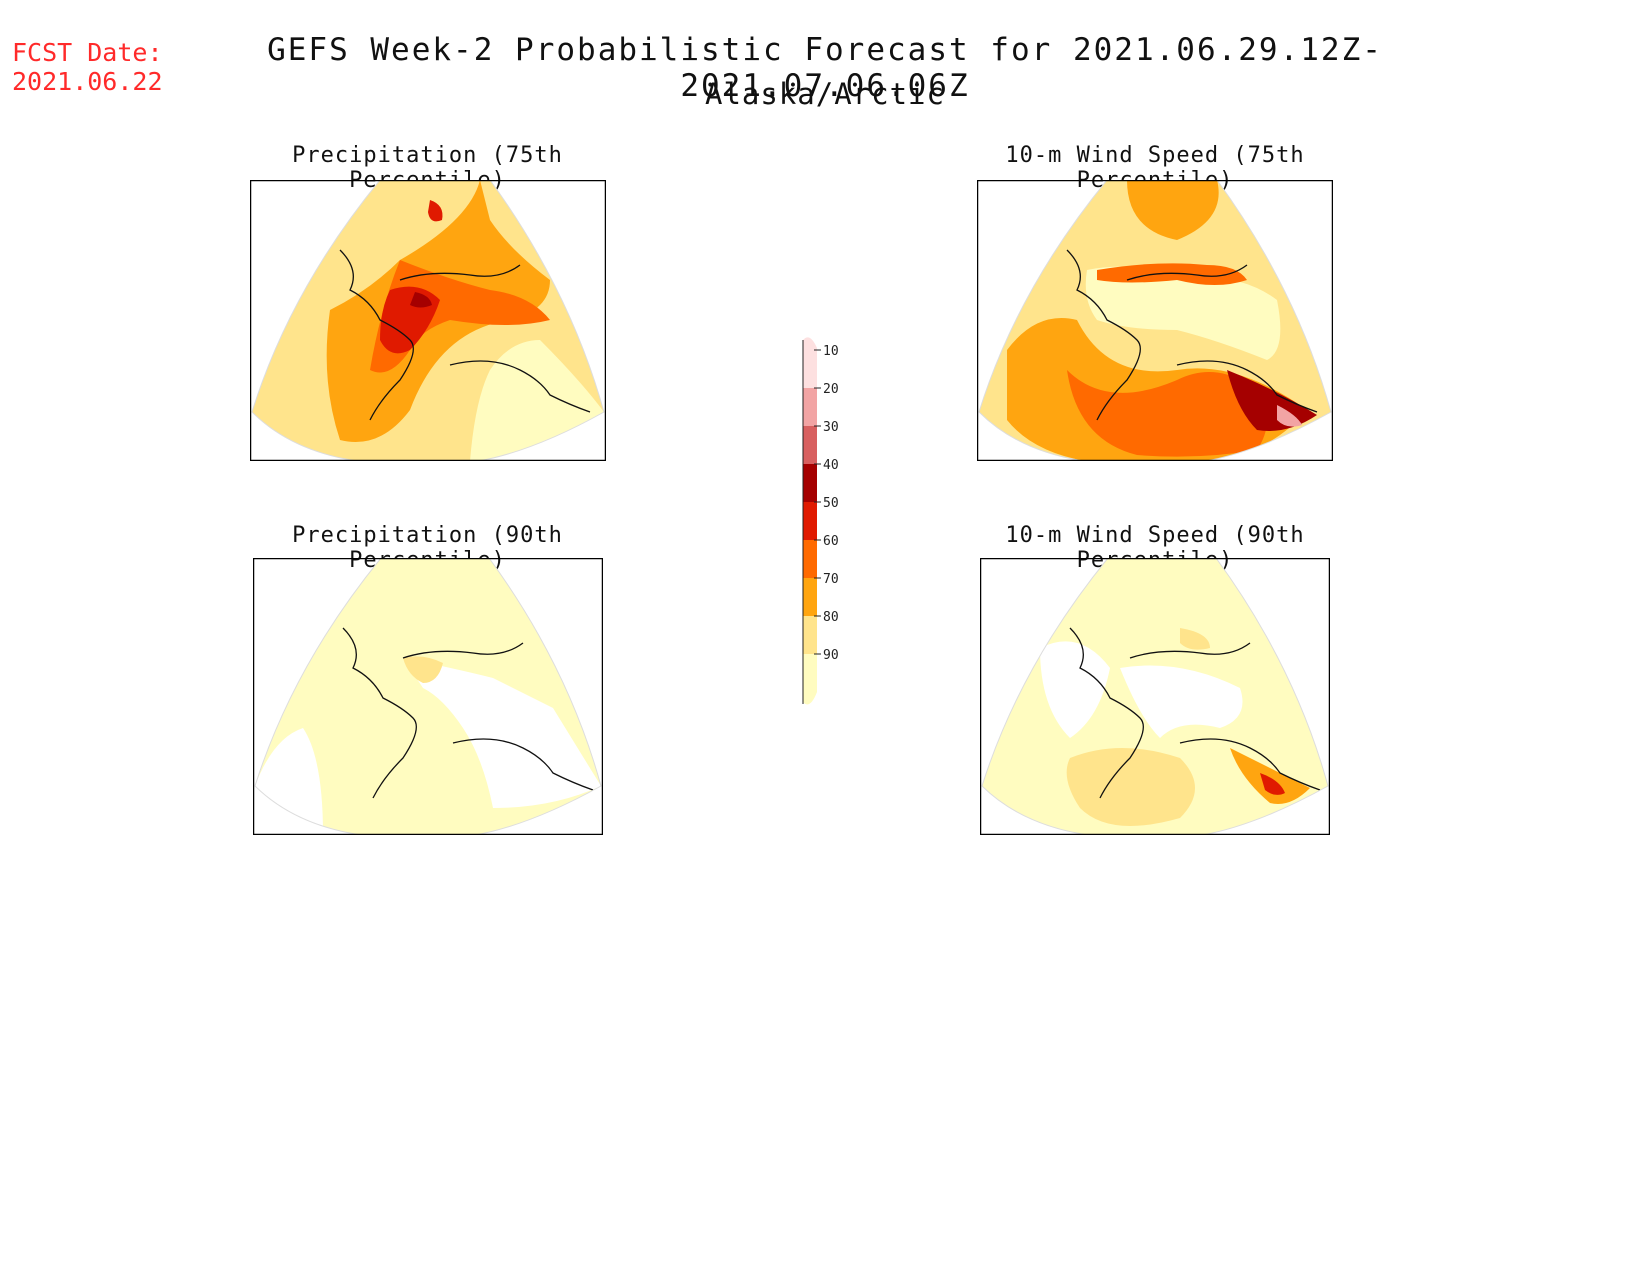 This screenshot has width=1650, height=1275. What do you see at coordinates (810, 343) in the screenshot?
I see `colorbar-top-cap` at bounding box center [810, 343].